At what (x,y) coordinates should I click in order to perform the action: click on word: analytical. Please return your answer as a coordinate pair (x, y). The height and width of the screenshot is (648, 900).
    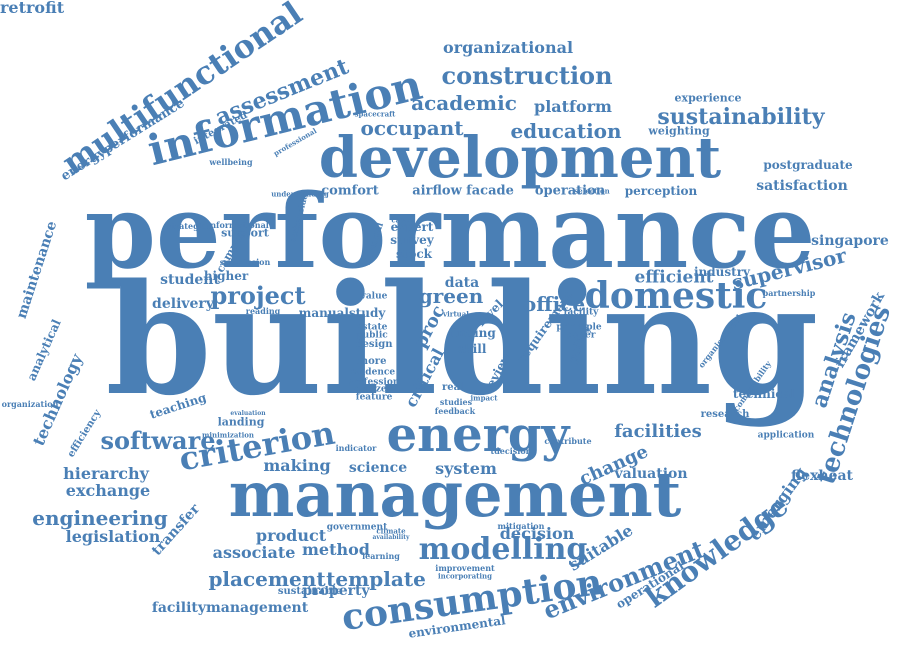
    Looking at the image, I should click on (44, 350).